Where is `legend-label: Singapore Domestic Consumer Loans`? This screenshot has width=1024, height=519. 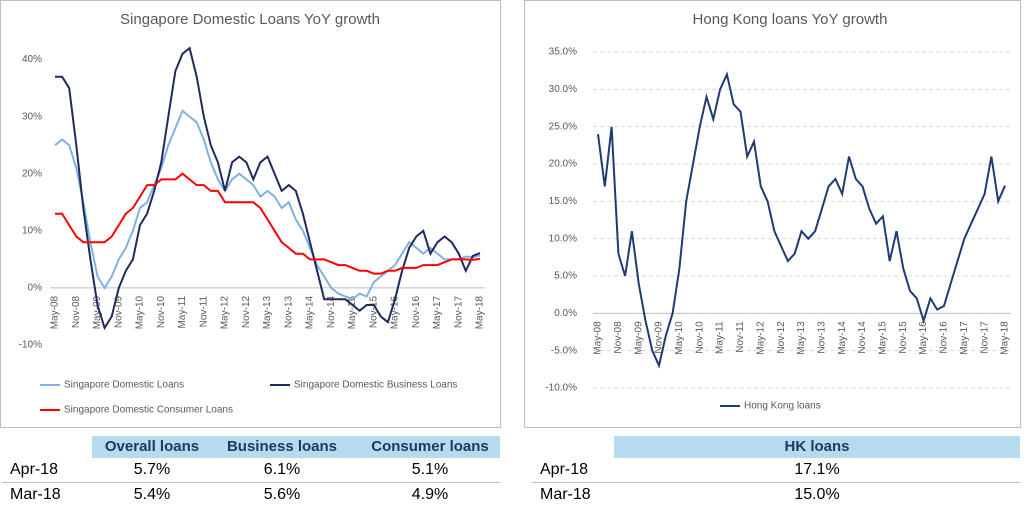 legend-label: Singapore Domestic Consumer Loans is located at coordinates (148, 410).